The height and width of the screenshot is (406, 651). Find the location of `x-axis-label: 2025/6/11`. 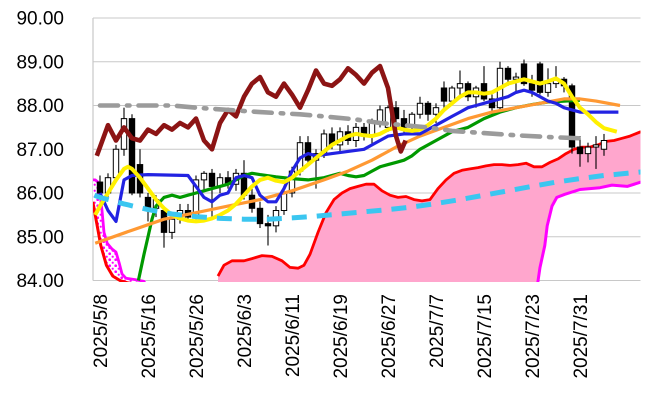

x-axis-label: 2025/6/11 is located at coordinates (293, 335).